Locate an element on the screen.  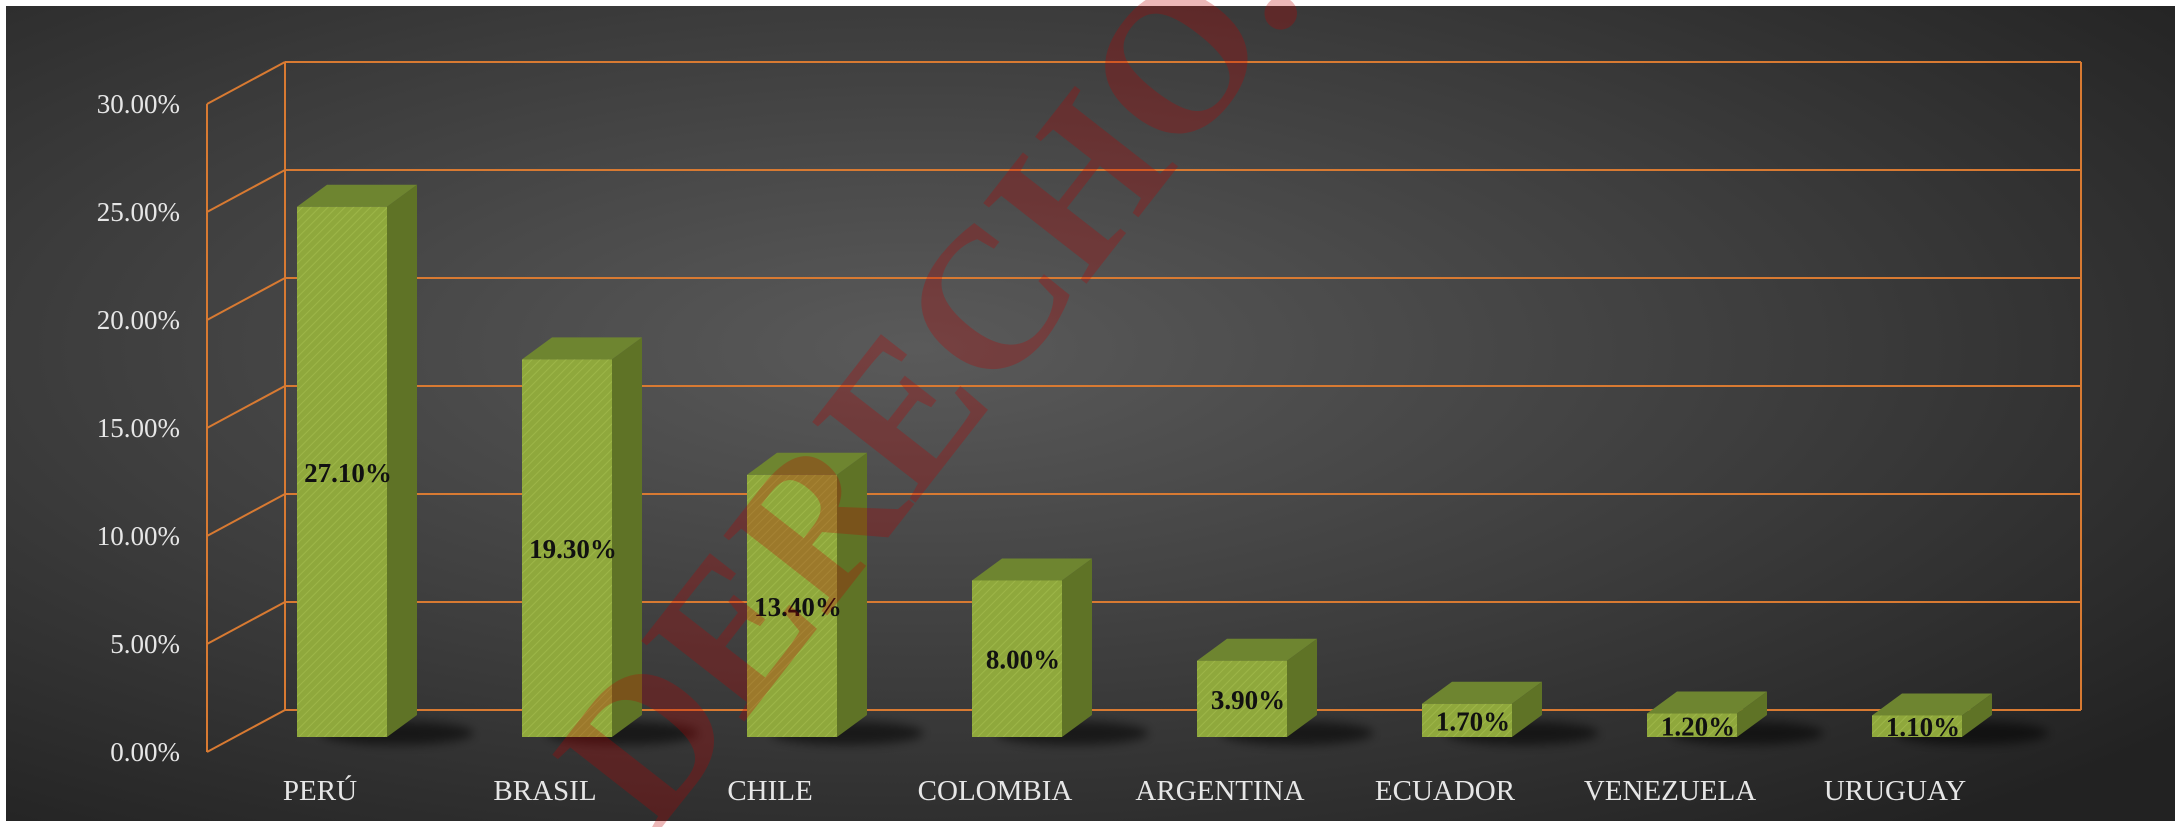
data-label: 8.00% is located at coordinates (1023, 660).